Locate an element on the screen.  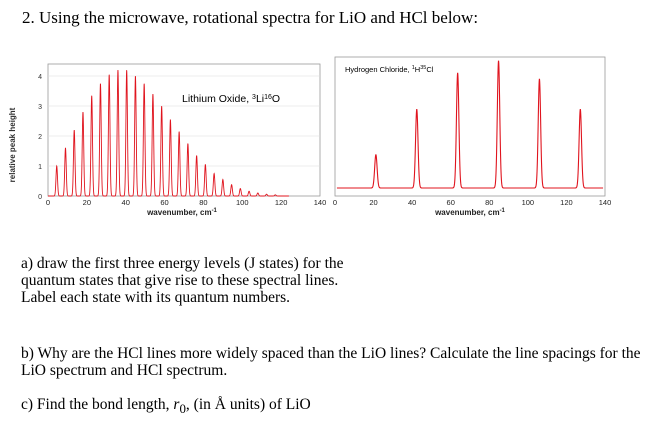
lio-x-tick-label: 40 is located at coordinates (126, 202).